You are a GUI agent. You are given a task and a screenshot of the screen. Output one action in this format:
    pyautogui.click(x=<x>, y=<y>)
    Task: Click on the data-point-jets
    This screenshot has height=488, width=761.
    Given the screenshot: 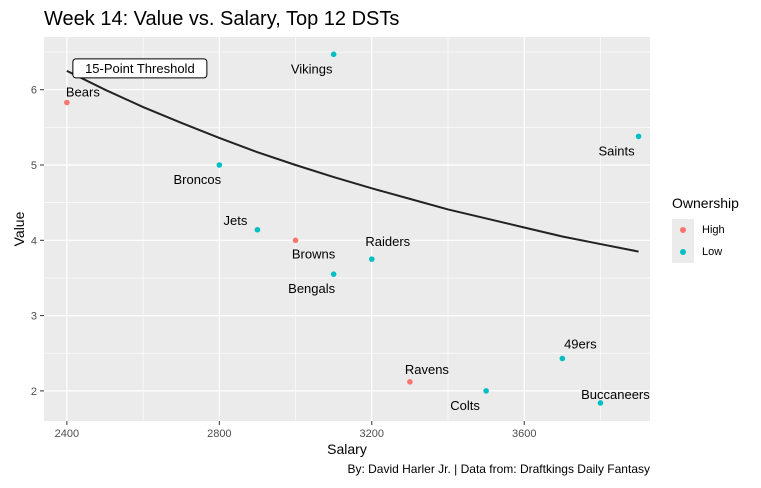 What is the action you would take?
    pyautogui.click(x=257, y=229)
    